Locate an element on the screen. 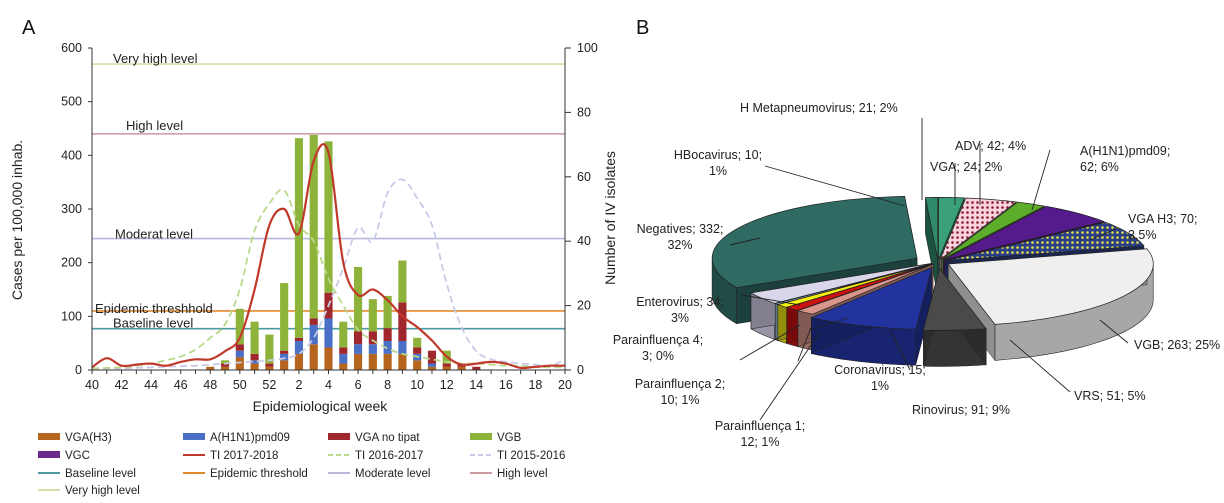 The width and height of the screenshot is (1224, 503). pie-slice-a-h1n1-pmd09 is located at coordinates (1024, 233).